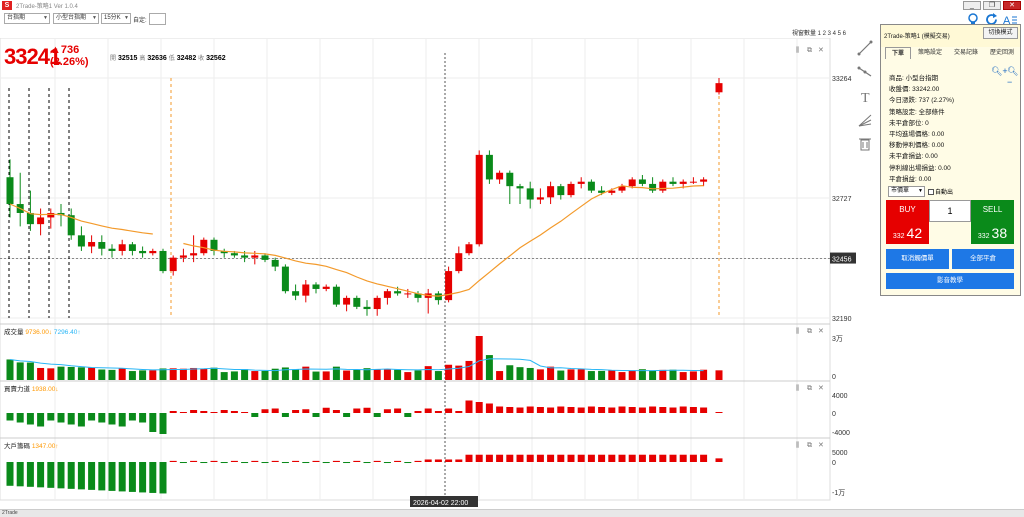 This screenshot has height=517, width=1024. Describe the element at coordinates (950, 281) in the screenshot. I see `video-tutorial-button: 影音教學` at that location.